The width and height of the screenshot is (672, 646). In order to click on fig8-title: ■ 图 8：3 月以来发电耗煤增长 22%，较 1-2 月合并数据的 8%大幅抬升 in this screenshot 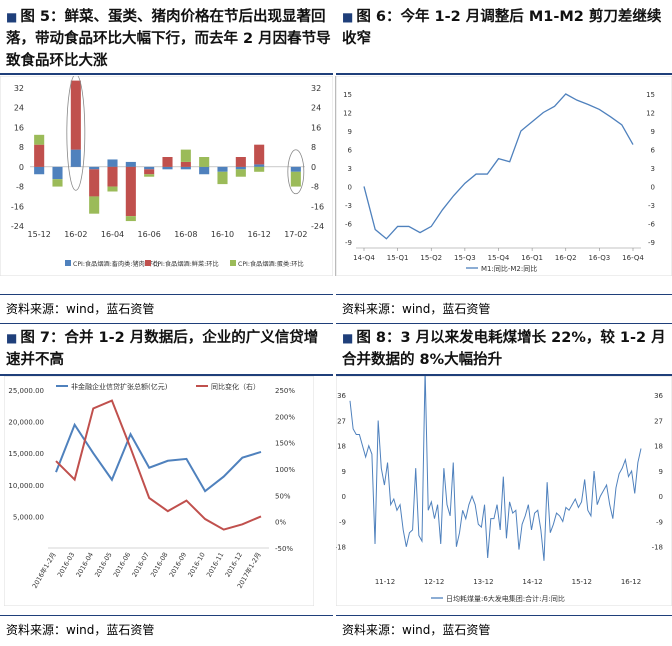, I will do `click(505, 349)`.